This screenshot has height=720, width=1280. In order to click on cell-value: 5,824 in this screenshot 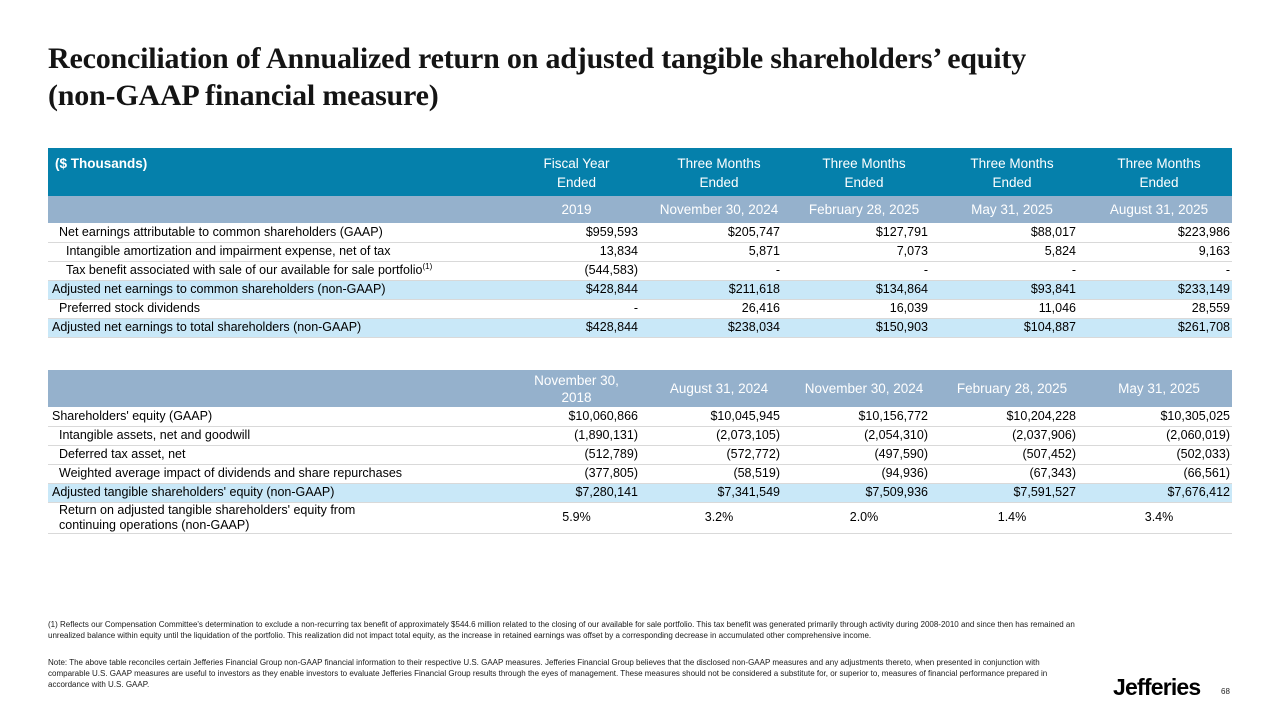, I will do `click(1012, 252)`.